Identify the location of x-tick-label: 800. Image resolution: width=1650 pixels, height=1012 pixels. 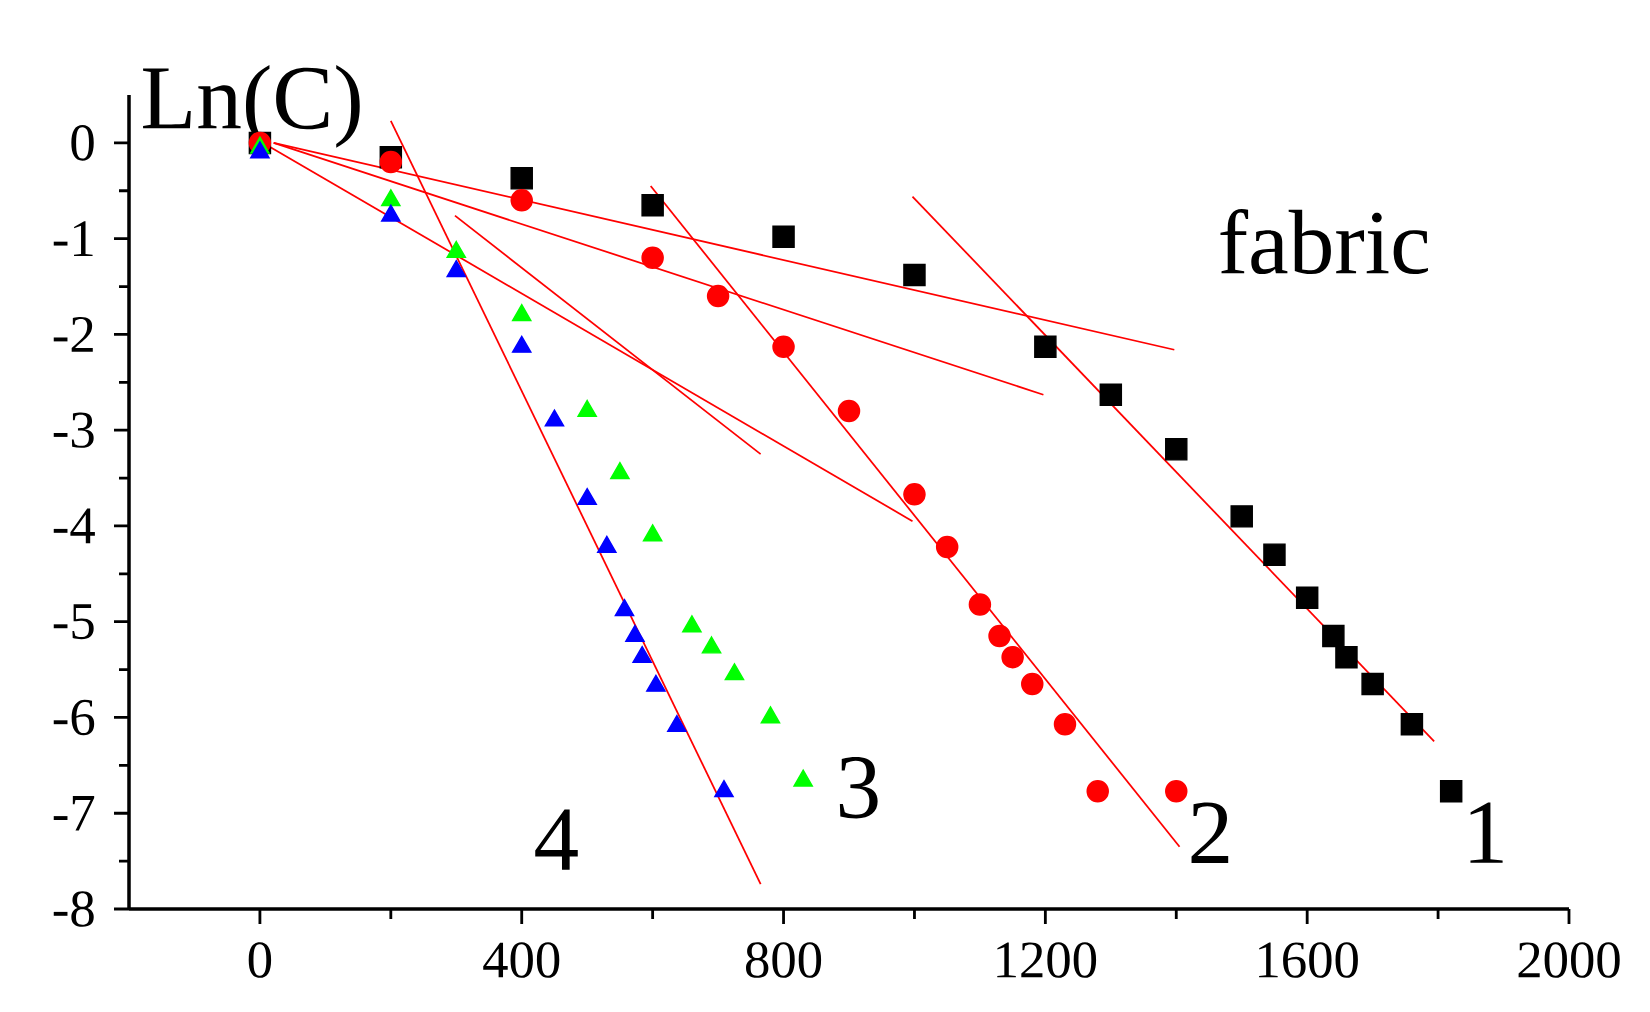
(783, 960).